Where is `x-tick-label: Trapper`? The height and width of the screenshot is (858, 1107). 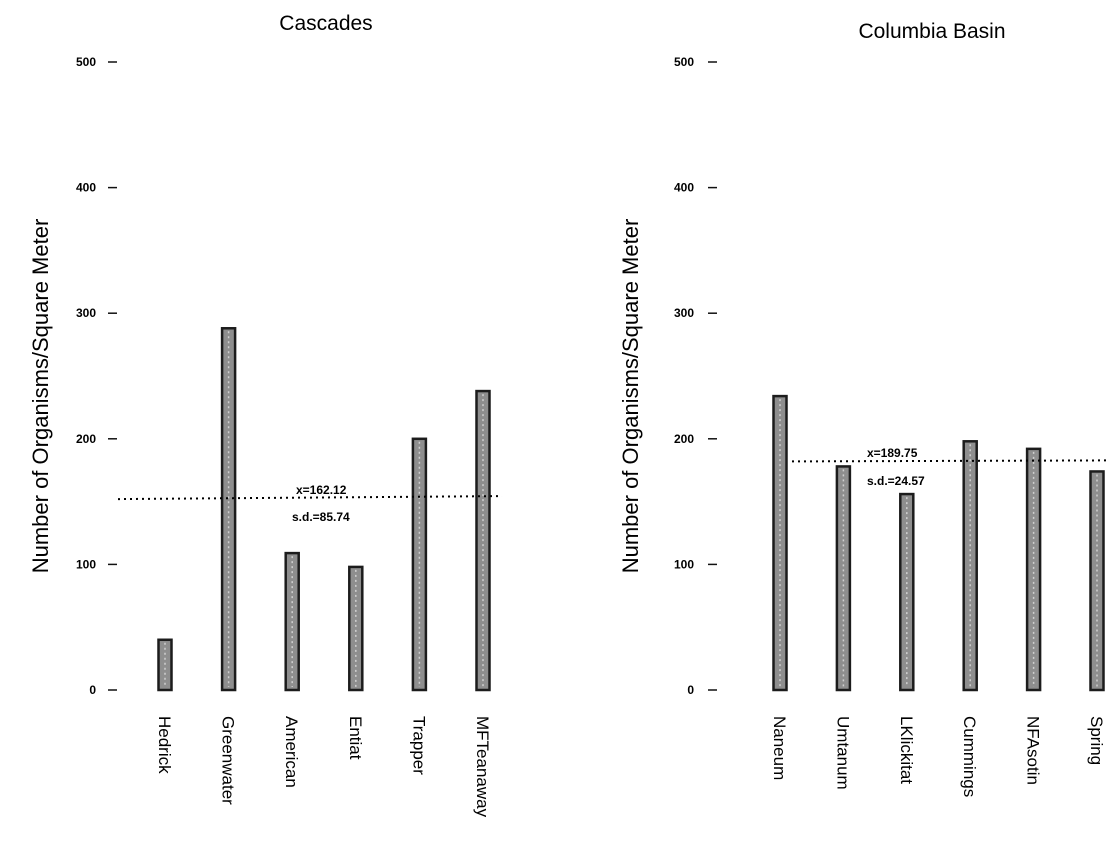
x-tick-label: Trapper is located at coordinates (418, 745).